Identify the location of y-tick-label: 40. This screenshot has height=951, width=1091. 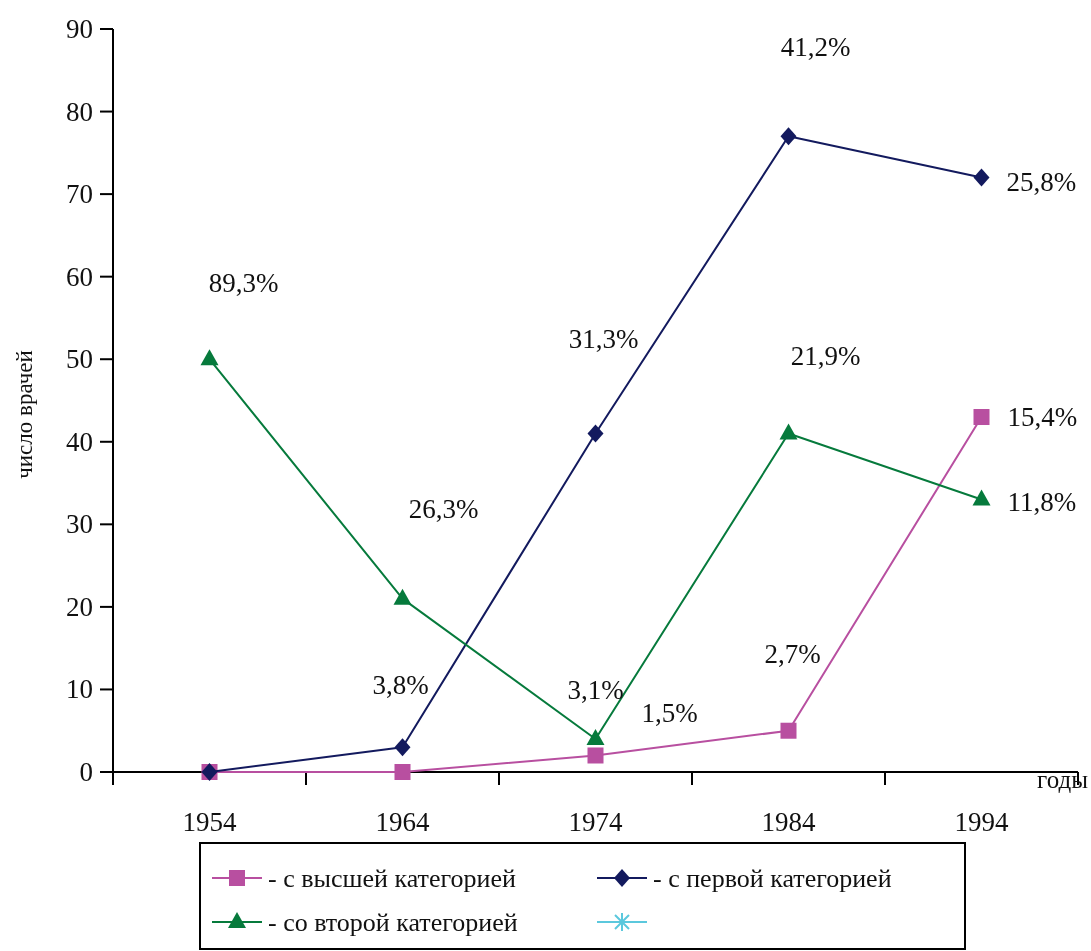
(79, 441).